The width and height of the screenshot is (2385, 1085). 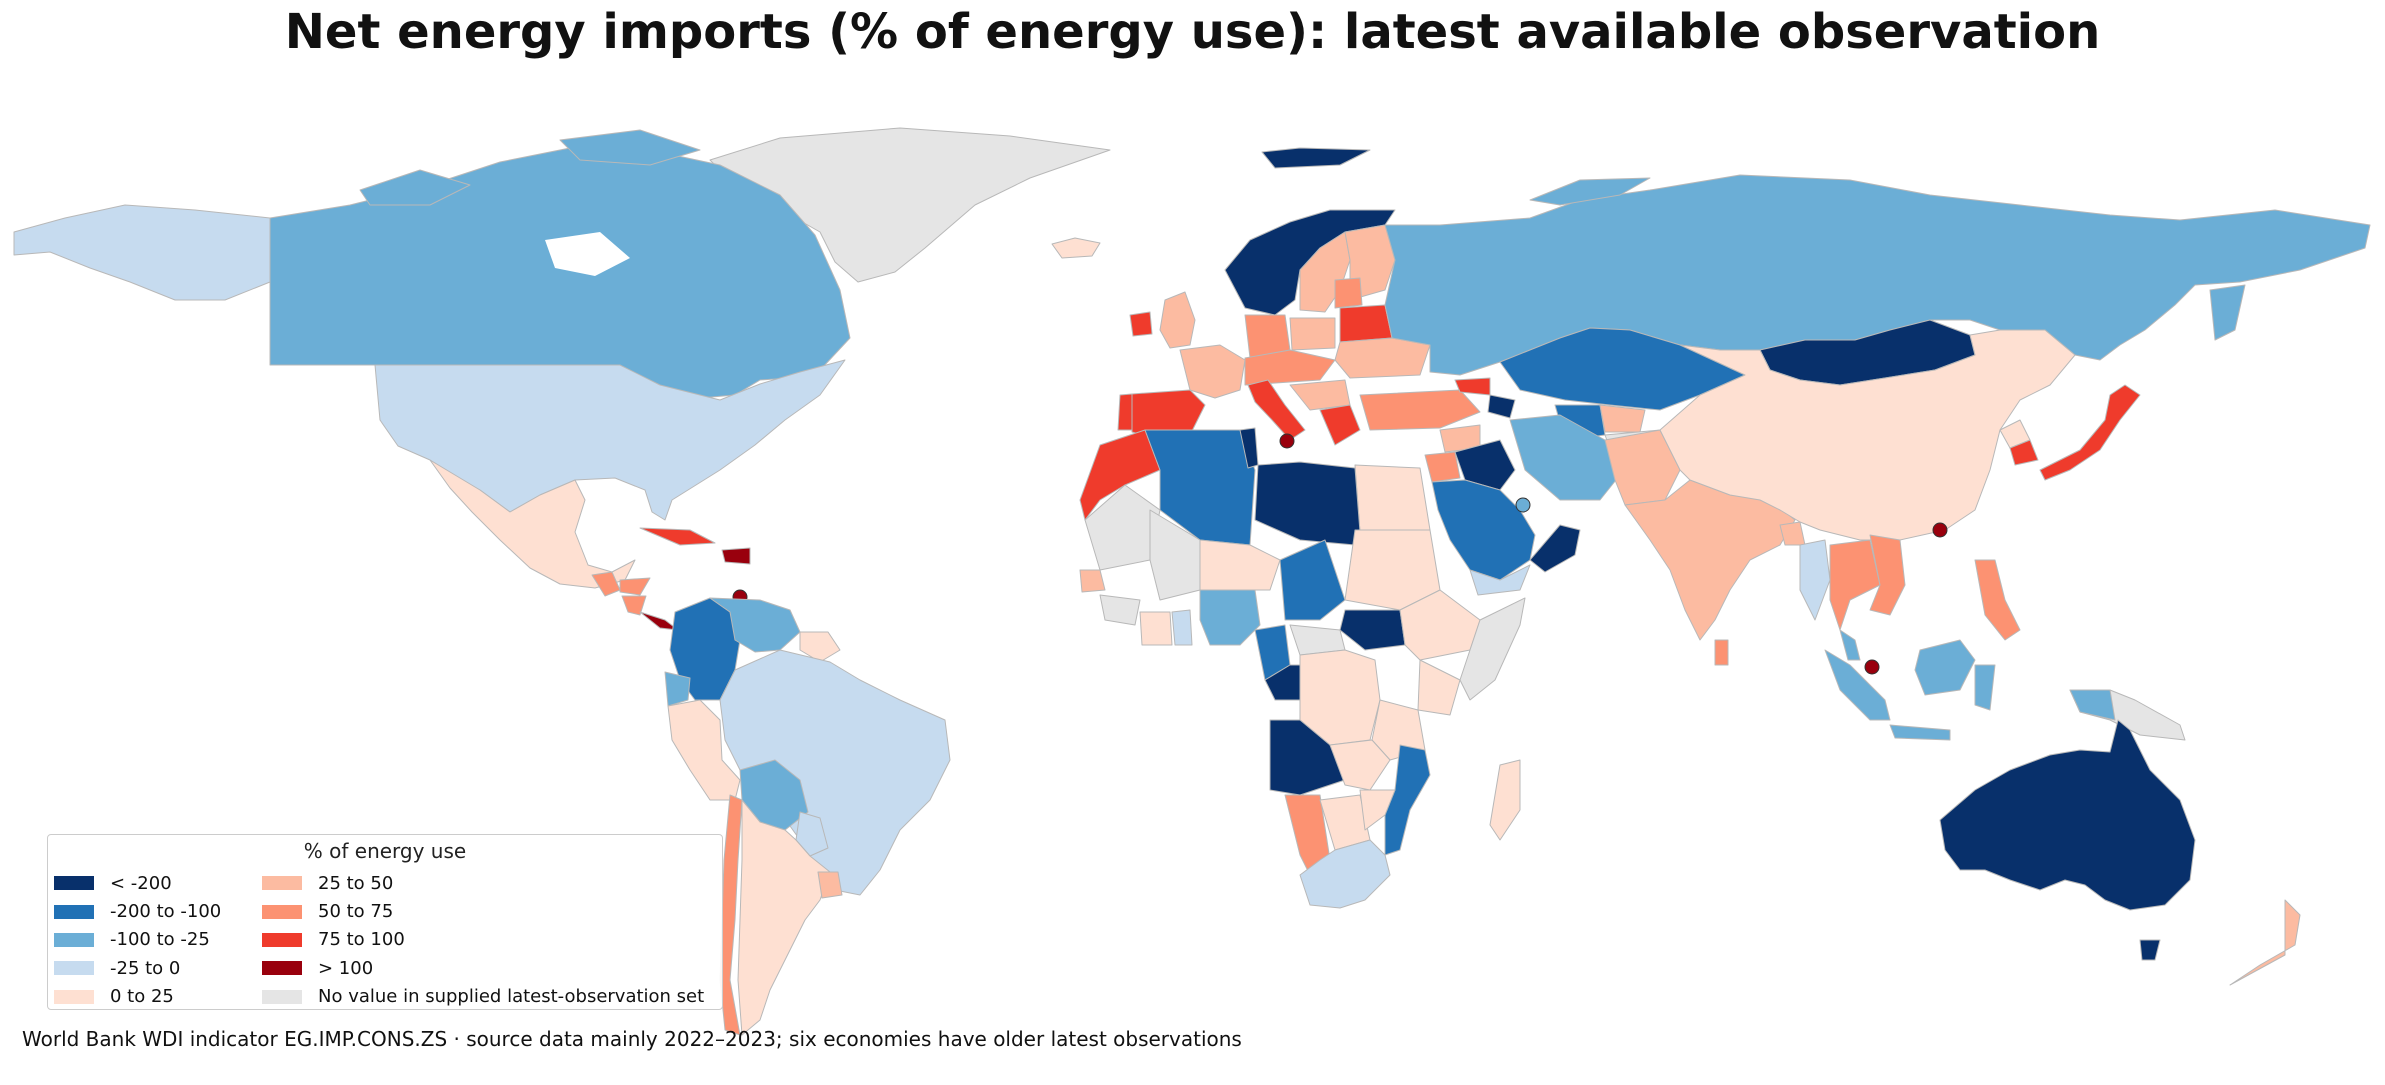 What do you see at coordinates (610, 440) in the screenshot?
I see `region-usa` at bounding box center [610, 440].